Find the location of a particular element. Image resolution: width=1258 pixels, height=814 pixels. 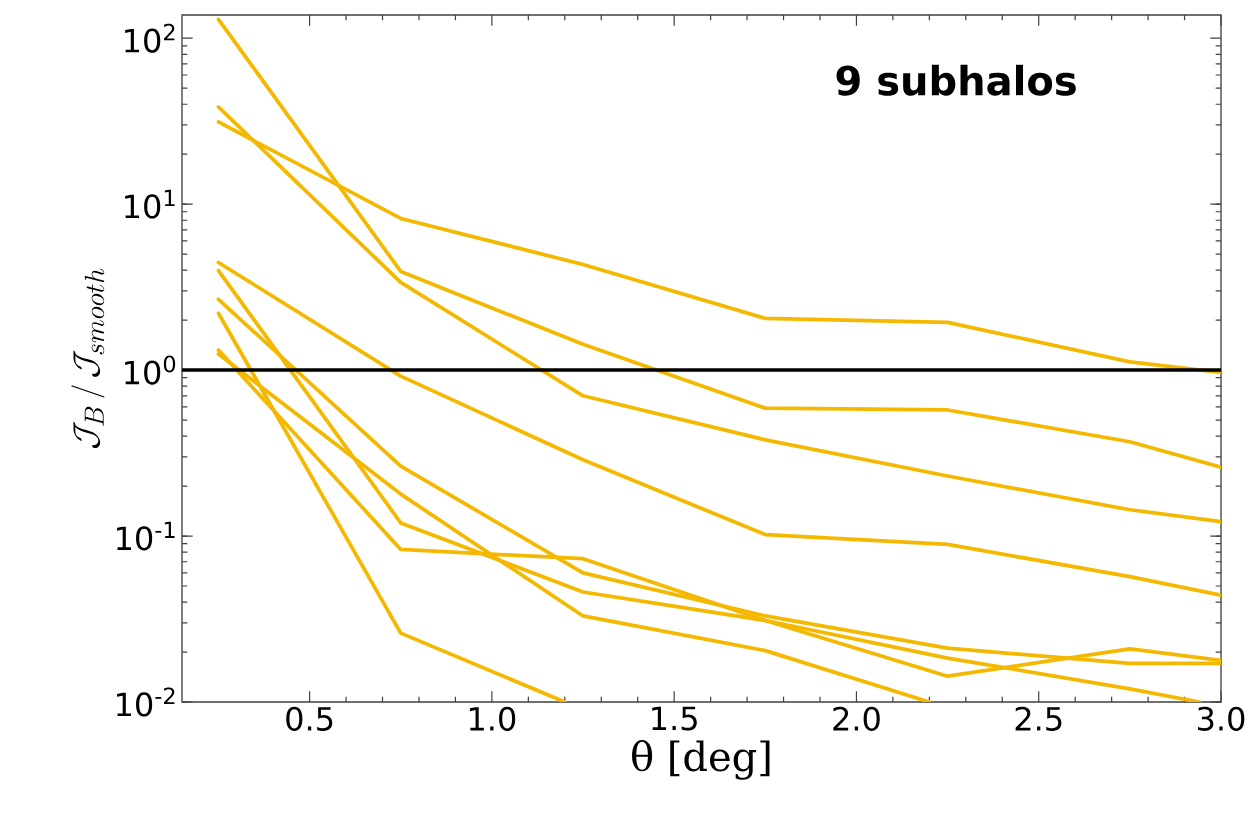

y-tick-label: 10$^{1}$ is located at coordinates (150, 204).